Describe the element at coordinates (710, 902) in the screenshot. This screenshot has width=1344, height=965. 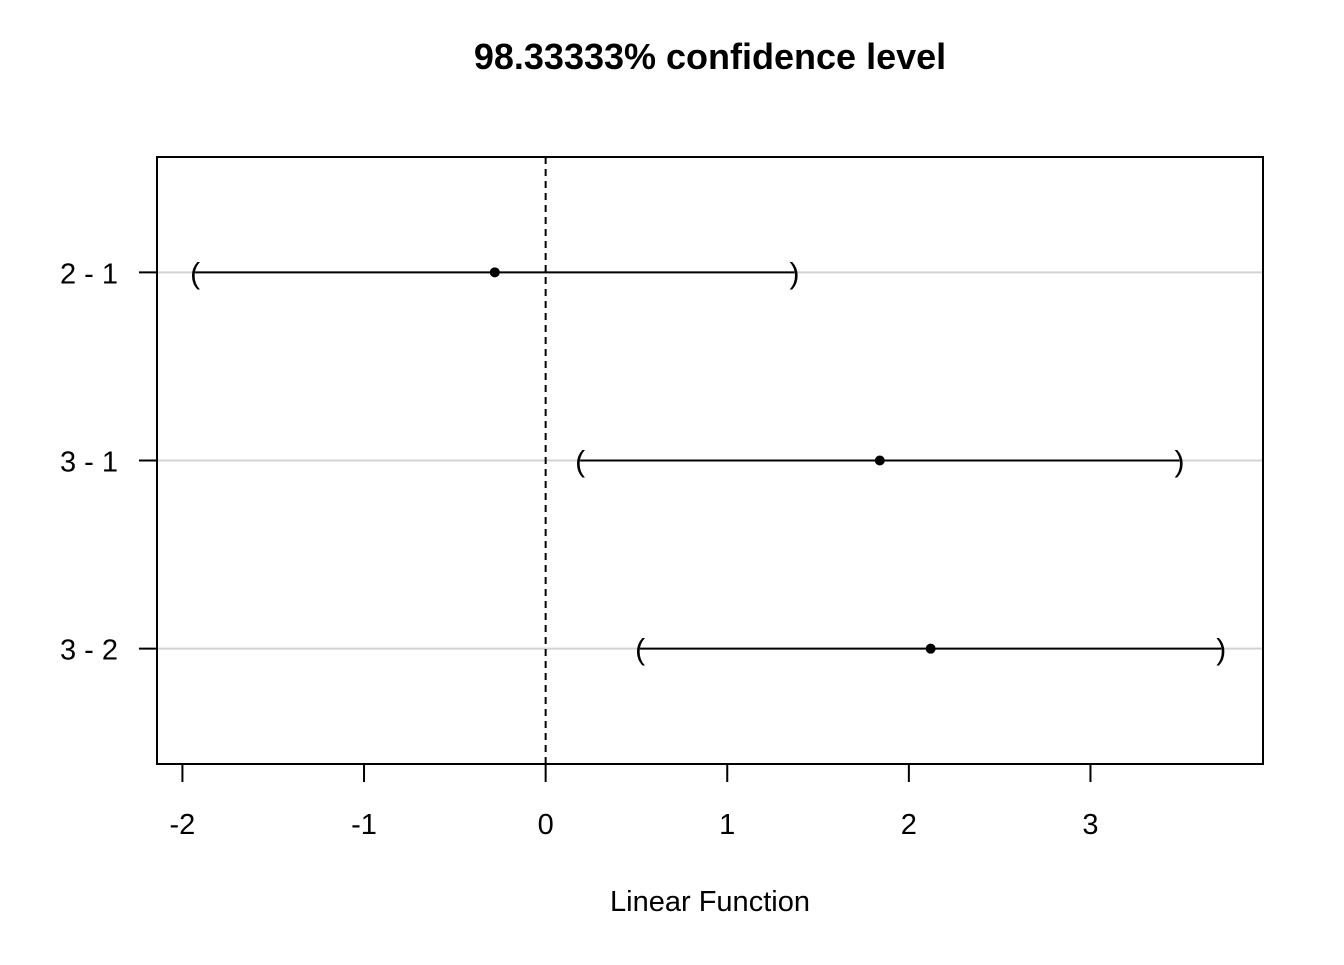
I see `x-axis-label: Linear Function` at that location.